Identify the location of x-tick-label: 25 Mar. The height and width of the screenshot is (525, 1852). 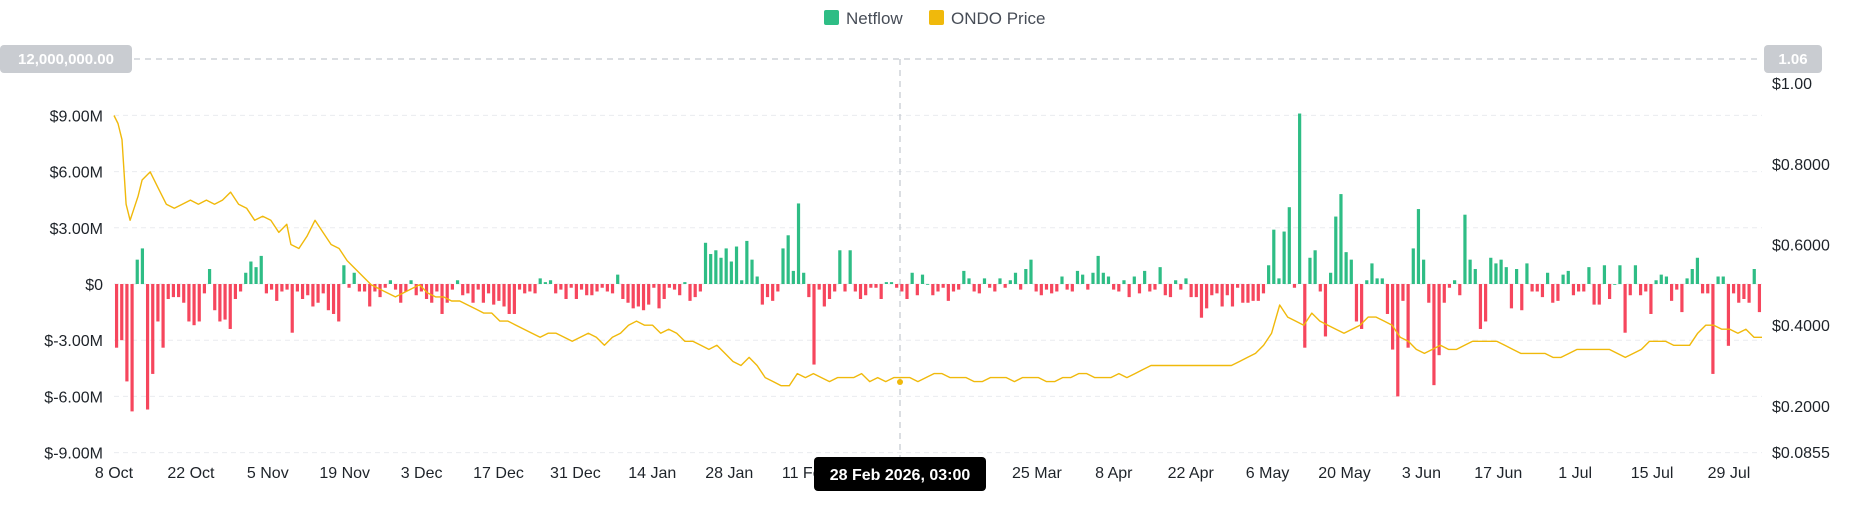
(1037, 473).